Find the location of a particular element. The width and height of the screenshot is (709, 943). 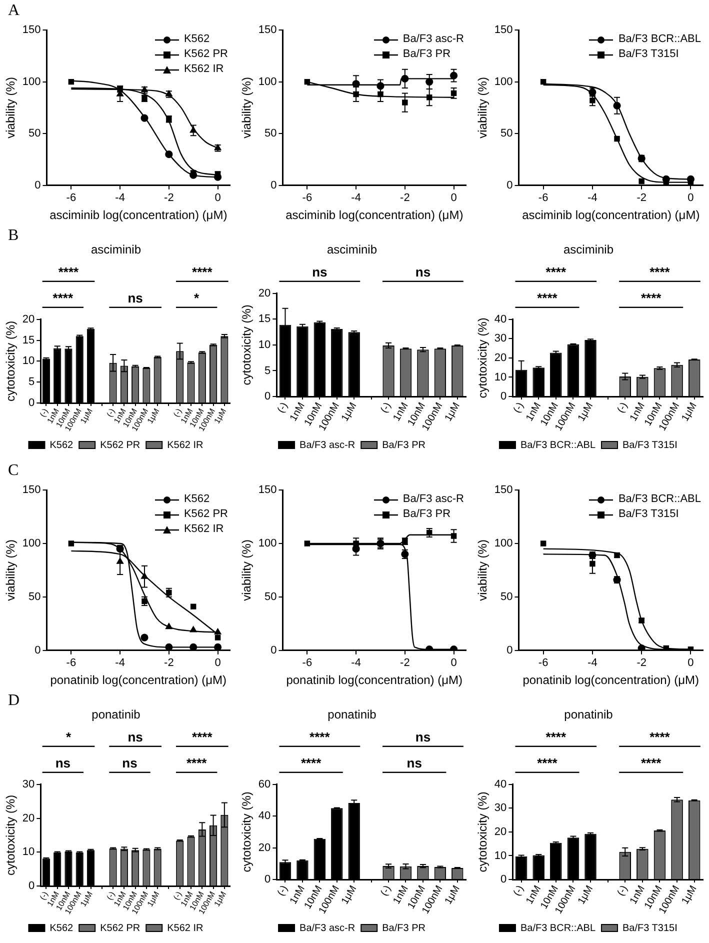

legend-label: K562 IR is located at coordinates (204, 529).